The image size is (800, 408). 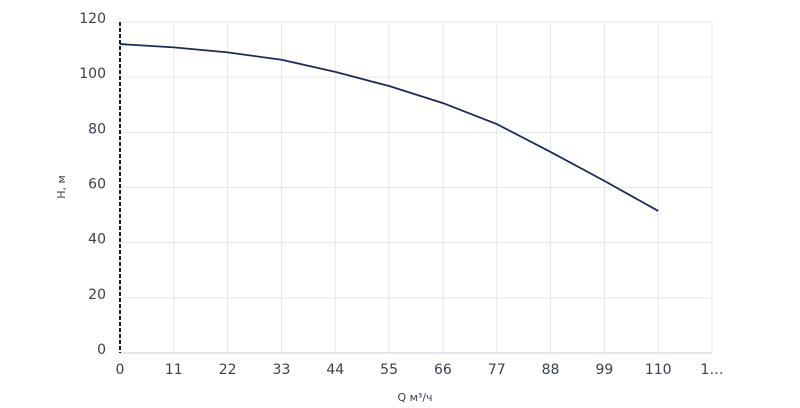 What do you see at coordinates (120, 370) in the screenshot?
I see `x-tick-label: 0` at bounding box center [120, 370].